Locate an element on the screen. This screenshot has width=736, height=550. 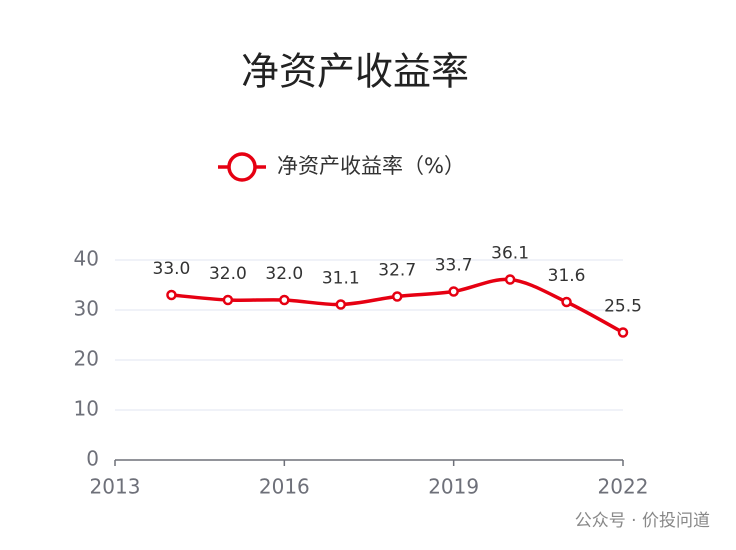
data-label: 31.6 is located at coordinates (567, 276).